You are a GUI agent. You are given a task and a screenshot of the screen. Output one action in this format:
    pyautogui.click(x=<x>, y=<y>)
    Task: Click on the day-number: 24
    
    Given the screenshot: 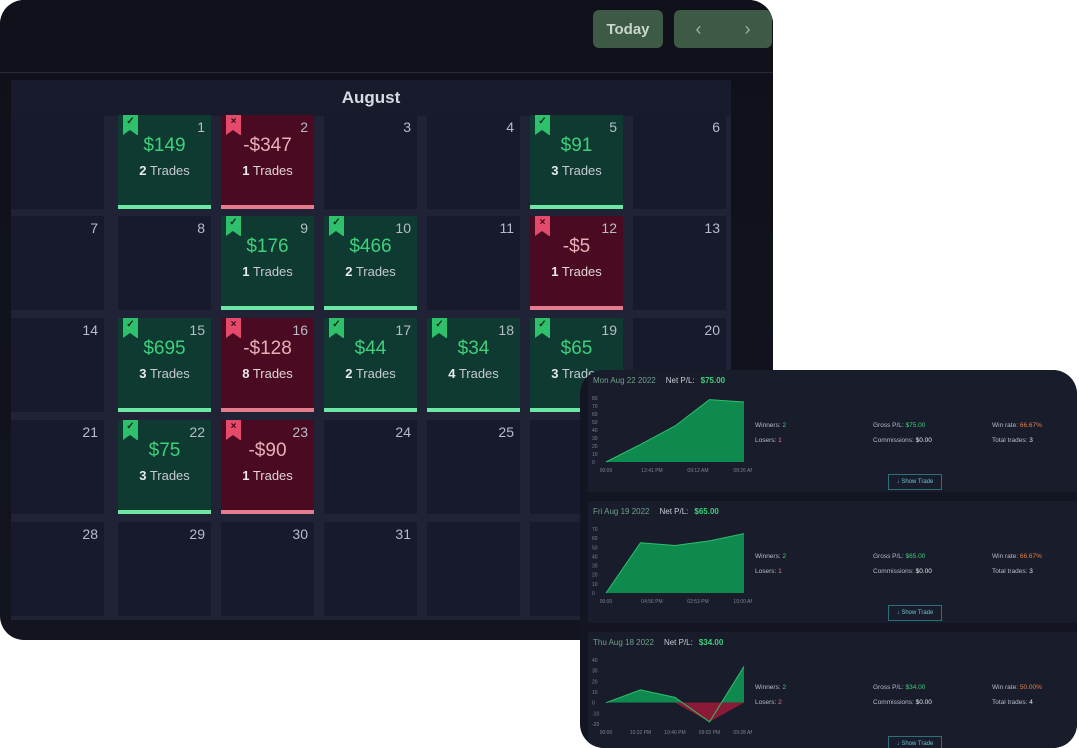 What is the action you would take?
    pyautogui.click(x=403, y=432)
    